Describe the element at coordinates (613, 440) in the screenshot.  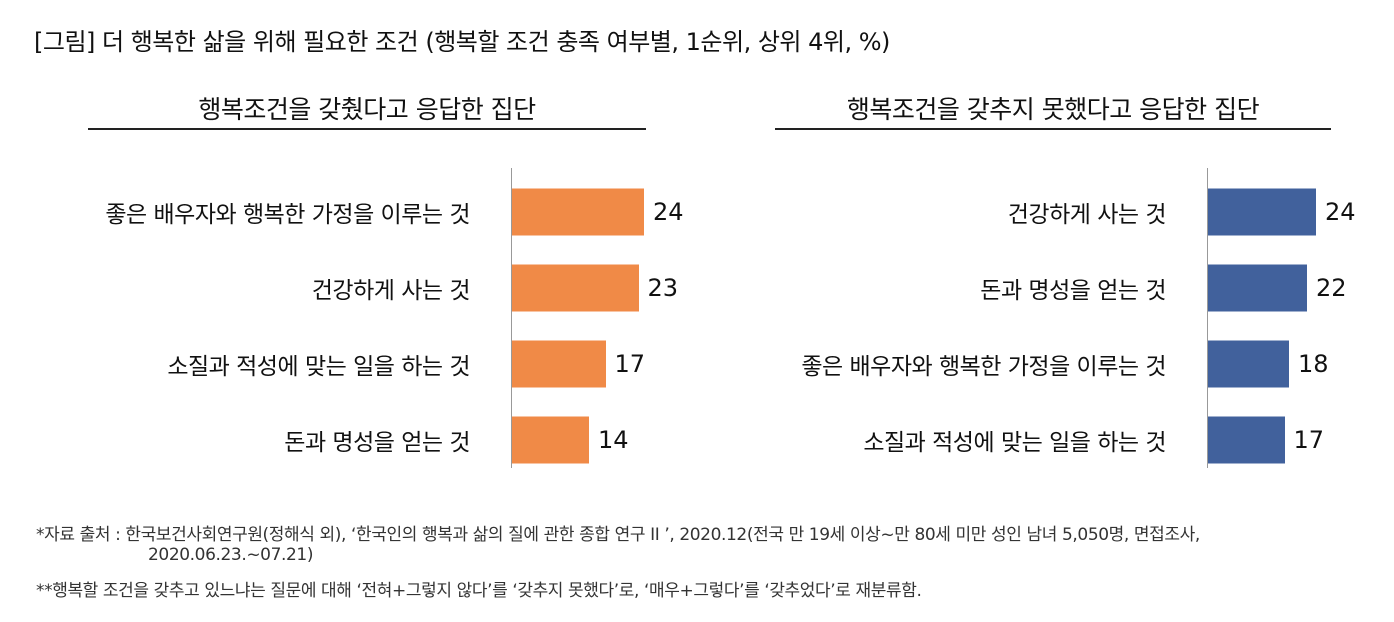
I see `data-label: 14` at that location.